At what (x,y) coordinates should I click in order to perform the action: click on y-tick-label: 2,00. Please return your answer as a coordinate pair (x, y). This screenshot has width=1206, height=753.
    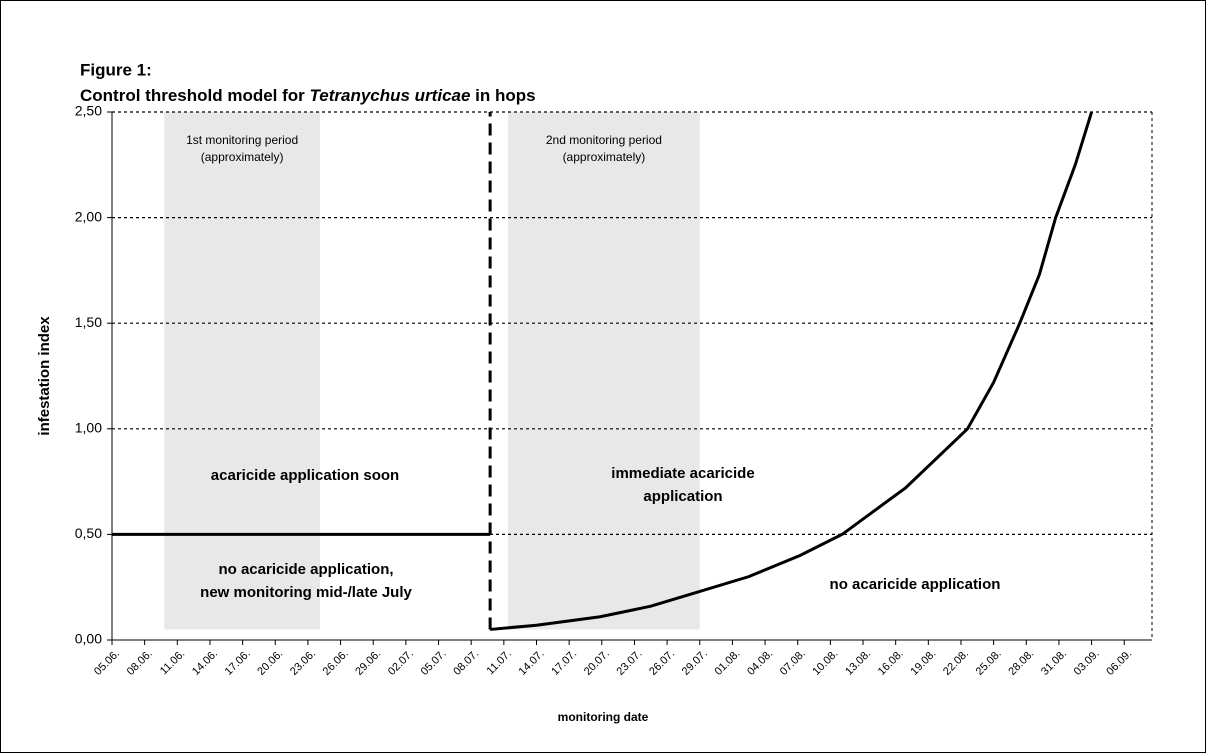
    Looking at the image, I should click on (88, 216).